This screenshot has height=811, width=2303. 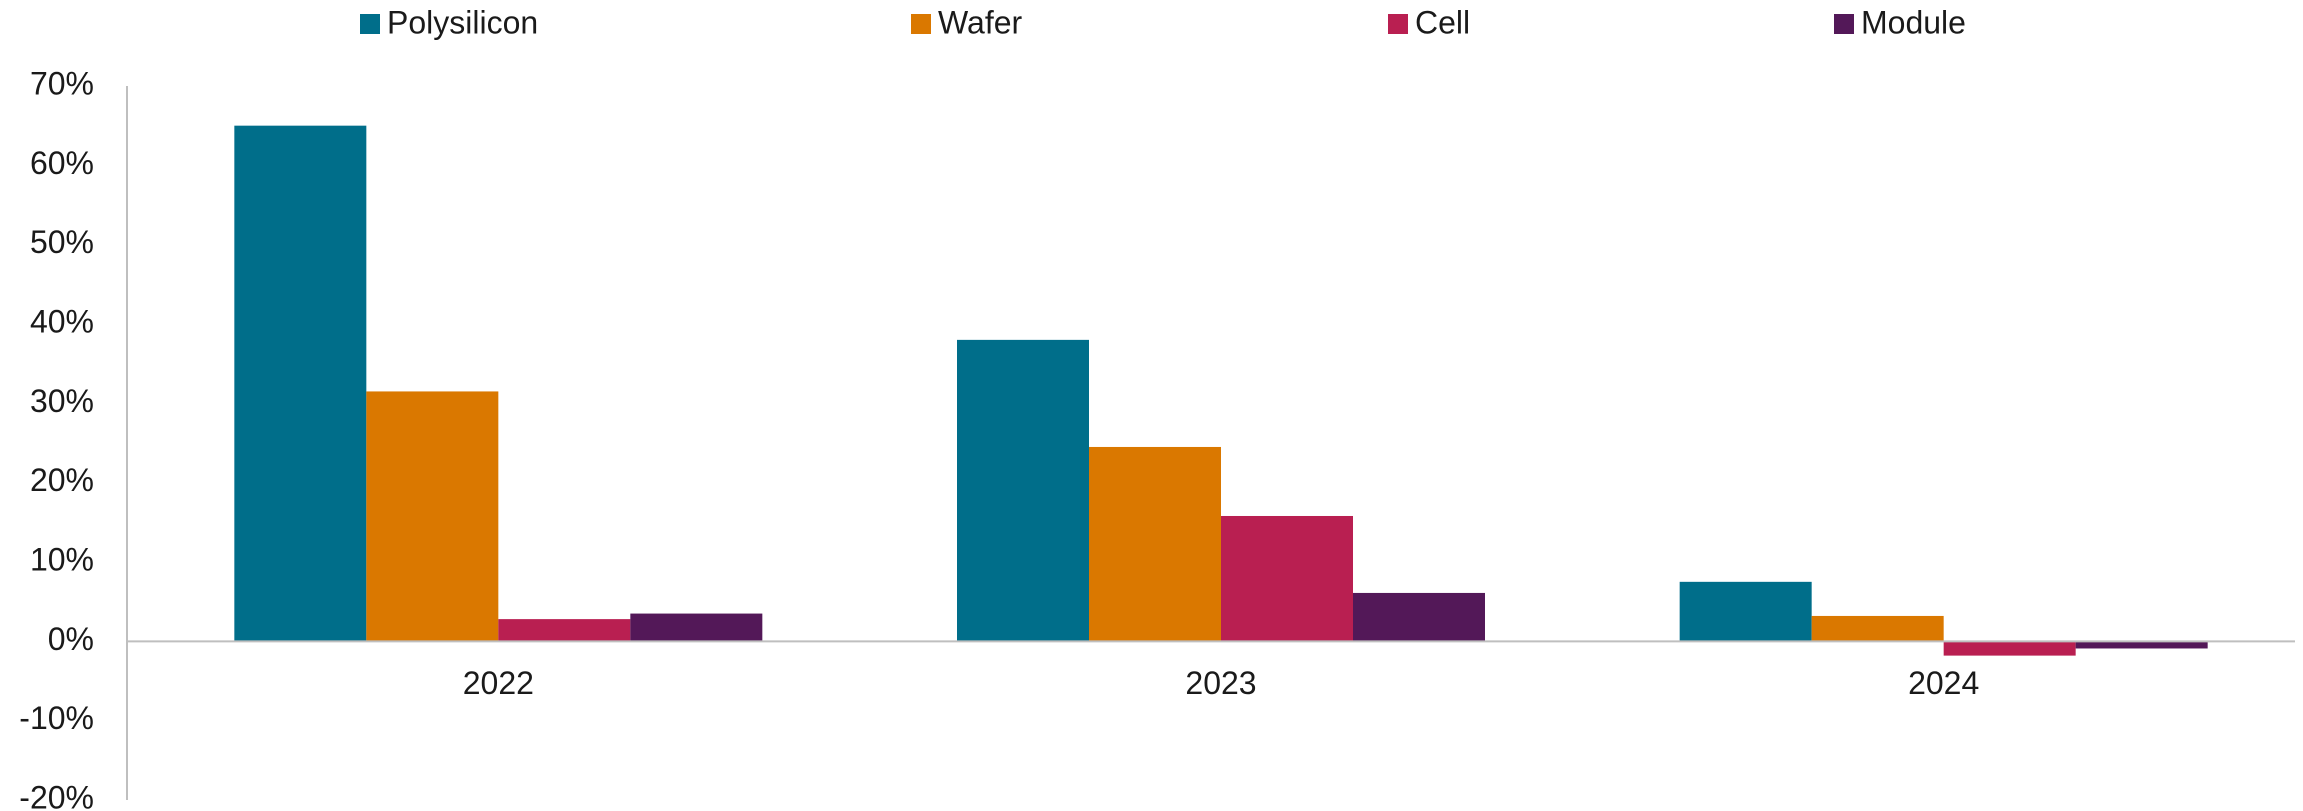 I want to click on legend-item-module: Module, so click(x=1900, y=22).